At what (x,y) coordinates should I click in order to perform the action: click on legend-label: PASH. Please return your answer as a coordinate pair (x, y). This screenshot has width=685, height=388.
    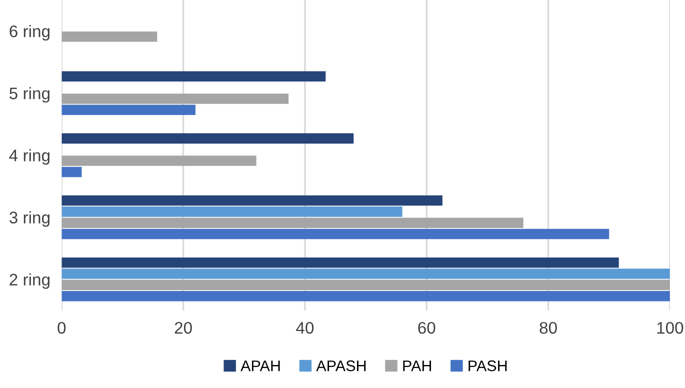
    Looking at the image, I should click on (487, 366).